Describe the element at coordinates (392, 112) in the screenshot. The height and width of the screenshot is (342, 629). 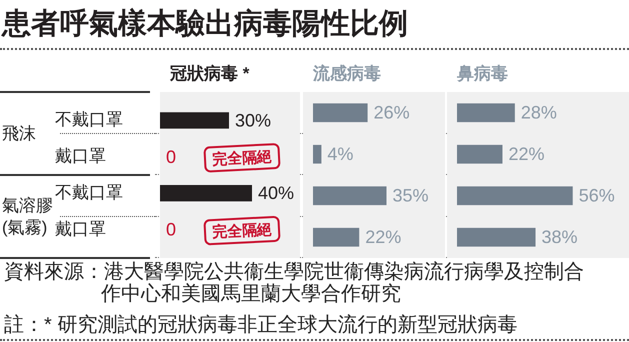
I see `data-label: 26%` at that location.